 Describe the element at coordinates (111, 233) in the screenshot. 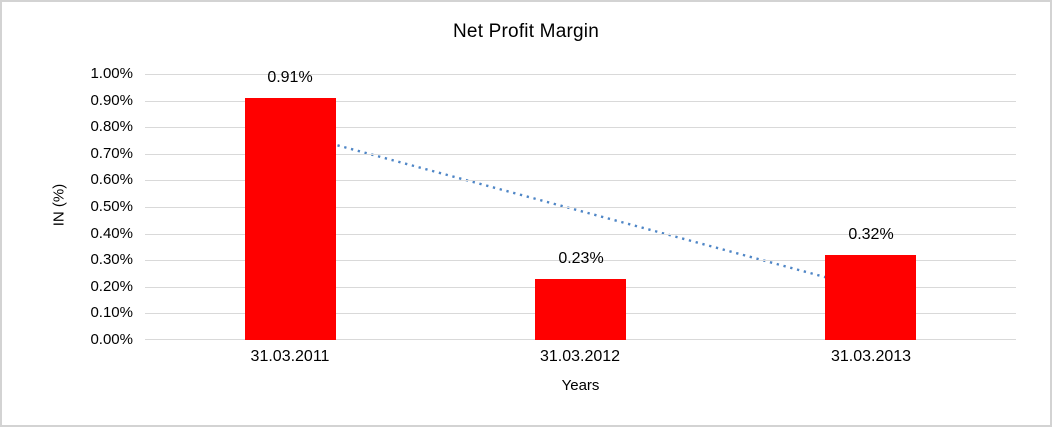

I see `y-tick-label: 0.40%` at that location.